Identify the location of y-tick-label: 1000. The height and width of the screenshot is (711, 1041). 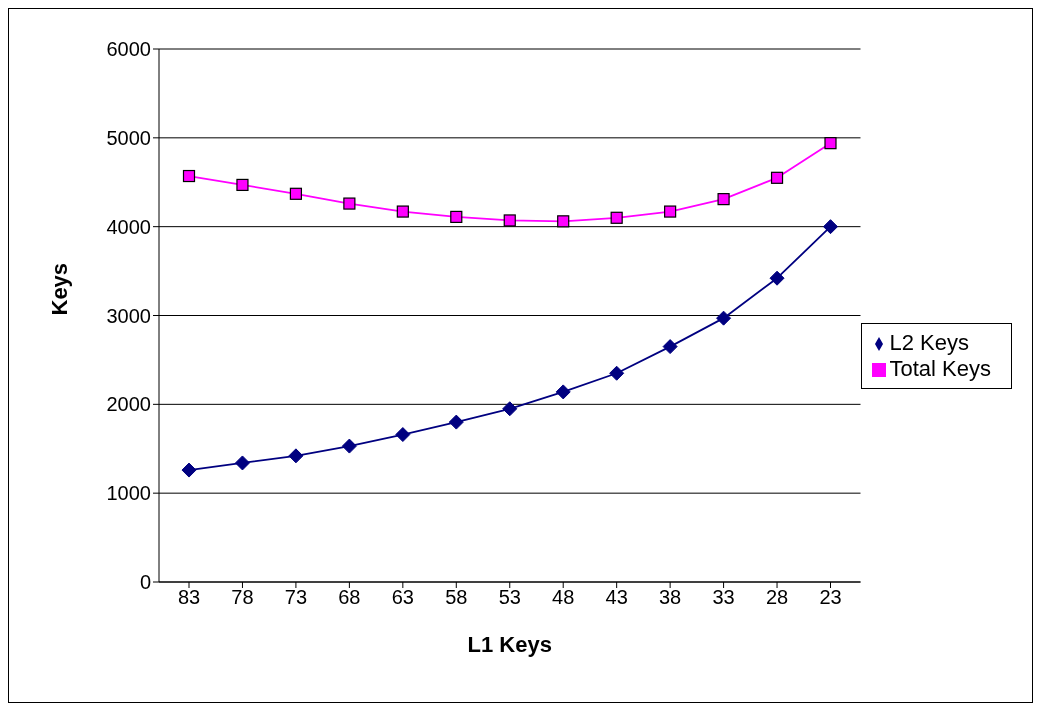
(128, 493).